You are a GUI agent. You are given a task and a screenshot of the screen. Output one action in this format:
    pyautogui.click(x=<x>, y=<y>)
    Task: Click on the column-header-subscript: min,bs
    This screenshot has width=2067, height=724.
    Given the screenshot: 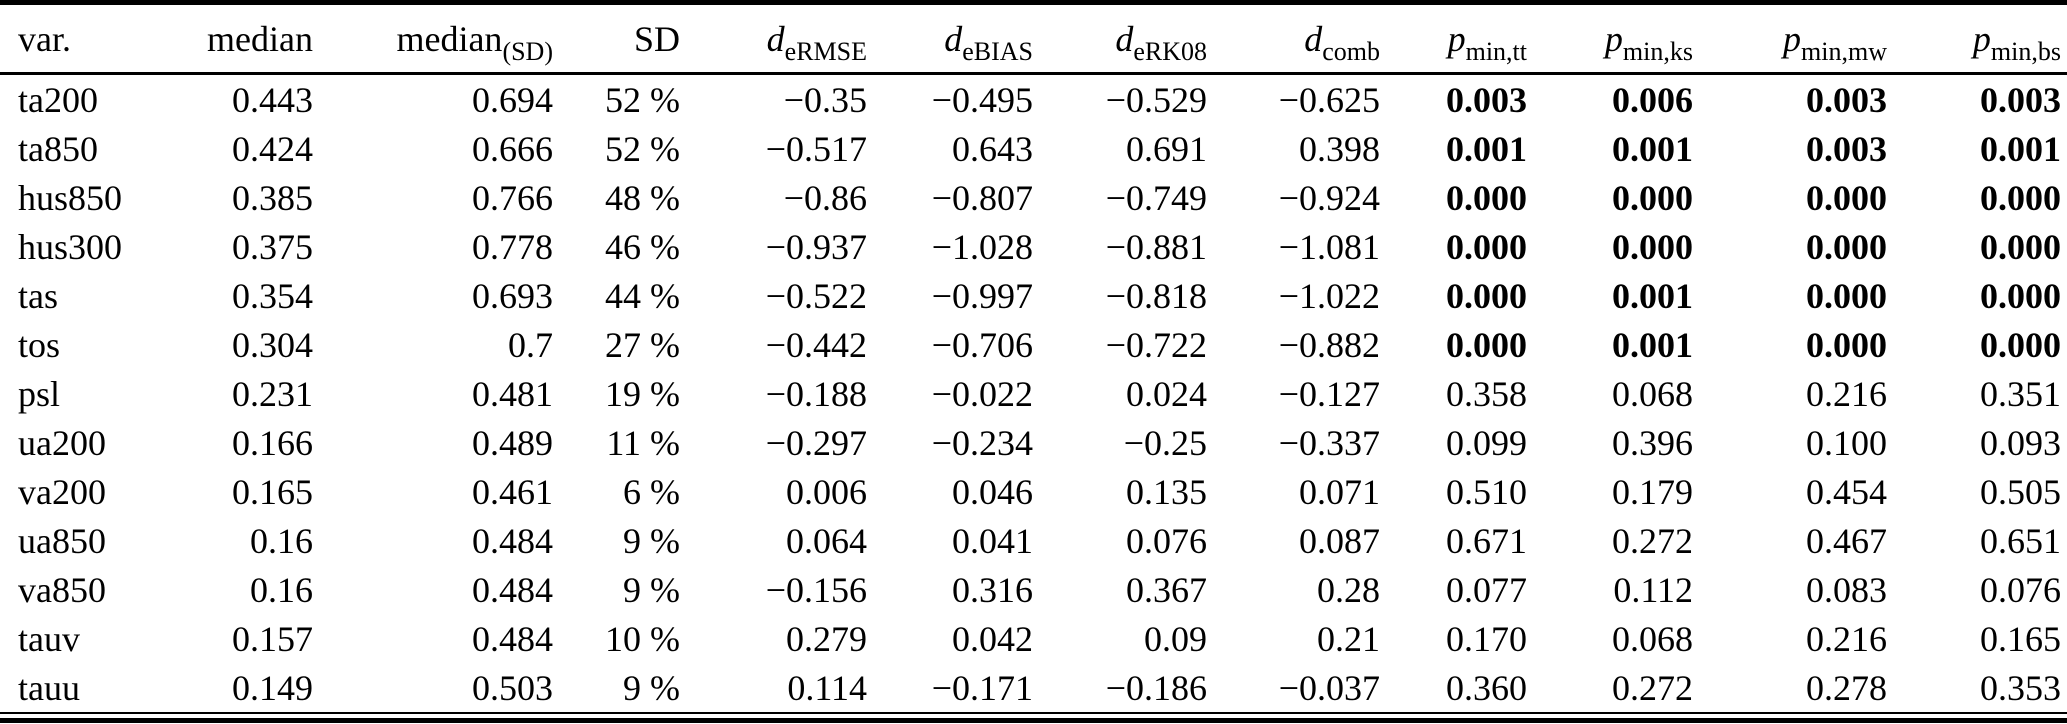 What is the action you would take?
    pyautogui.click(x=2025, y=51)
    